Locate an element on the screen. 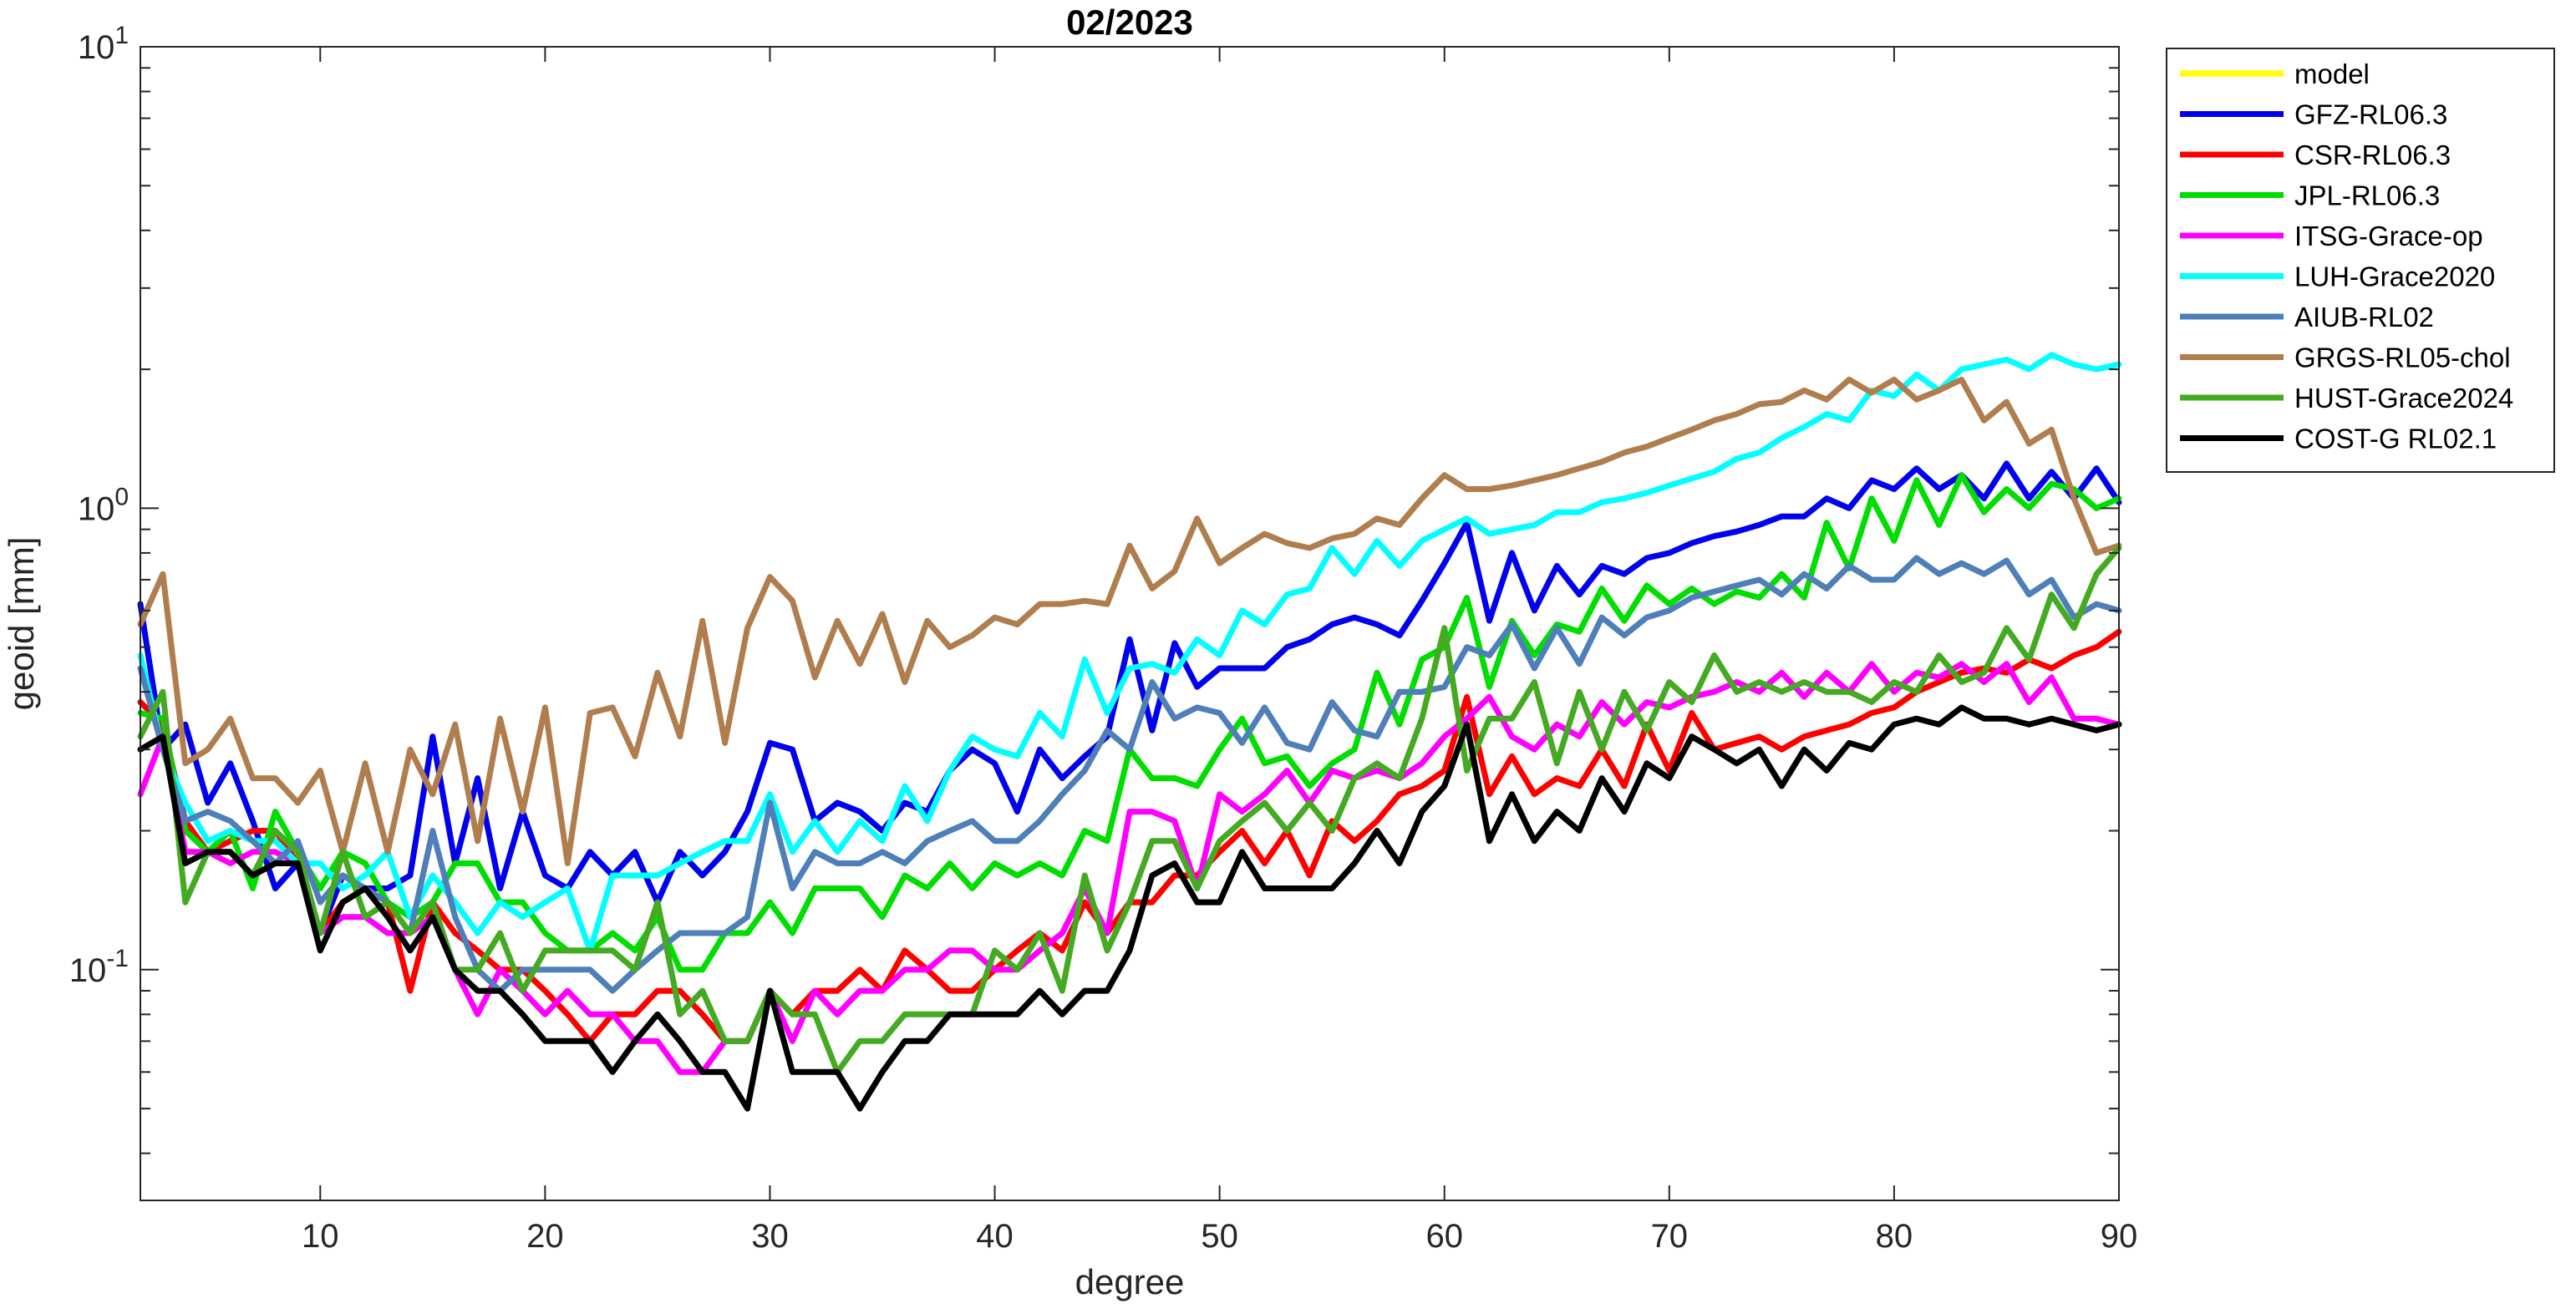 This screenshot has height=1309, width=2576. x-tick-label: 80 is located at coordinates (1894, 1236).